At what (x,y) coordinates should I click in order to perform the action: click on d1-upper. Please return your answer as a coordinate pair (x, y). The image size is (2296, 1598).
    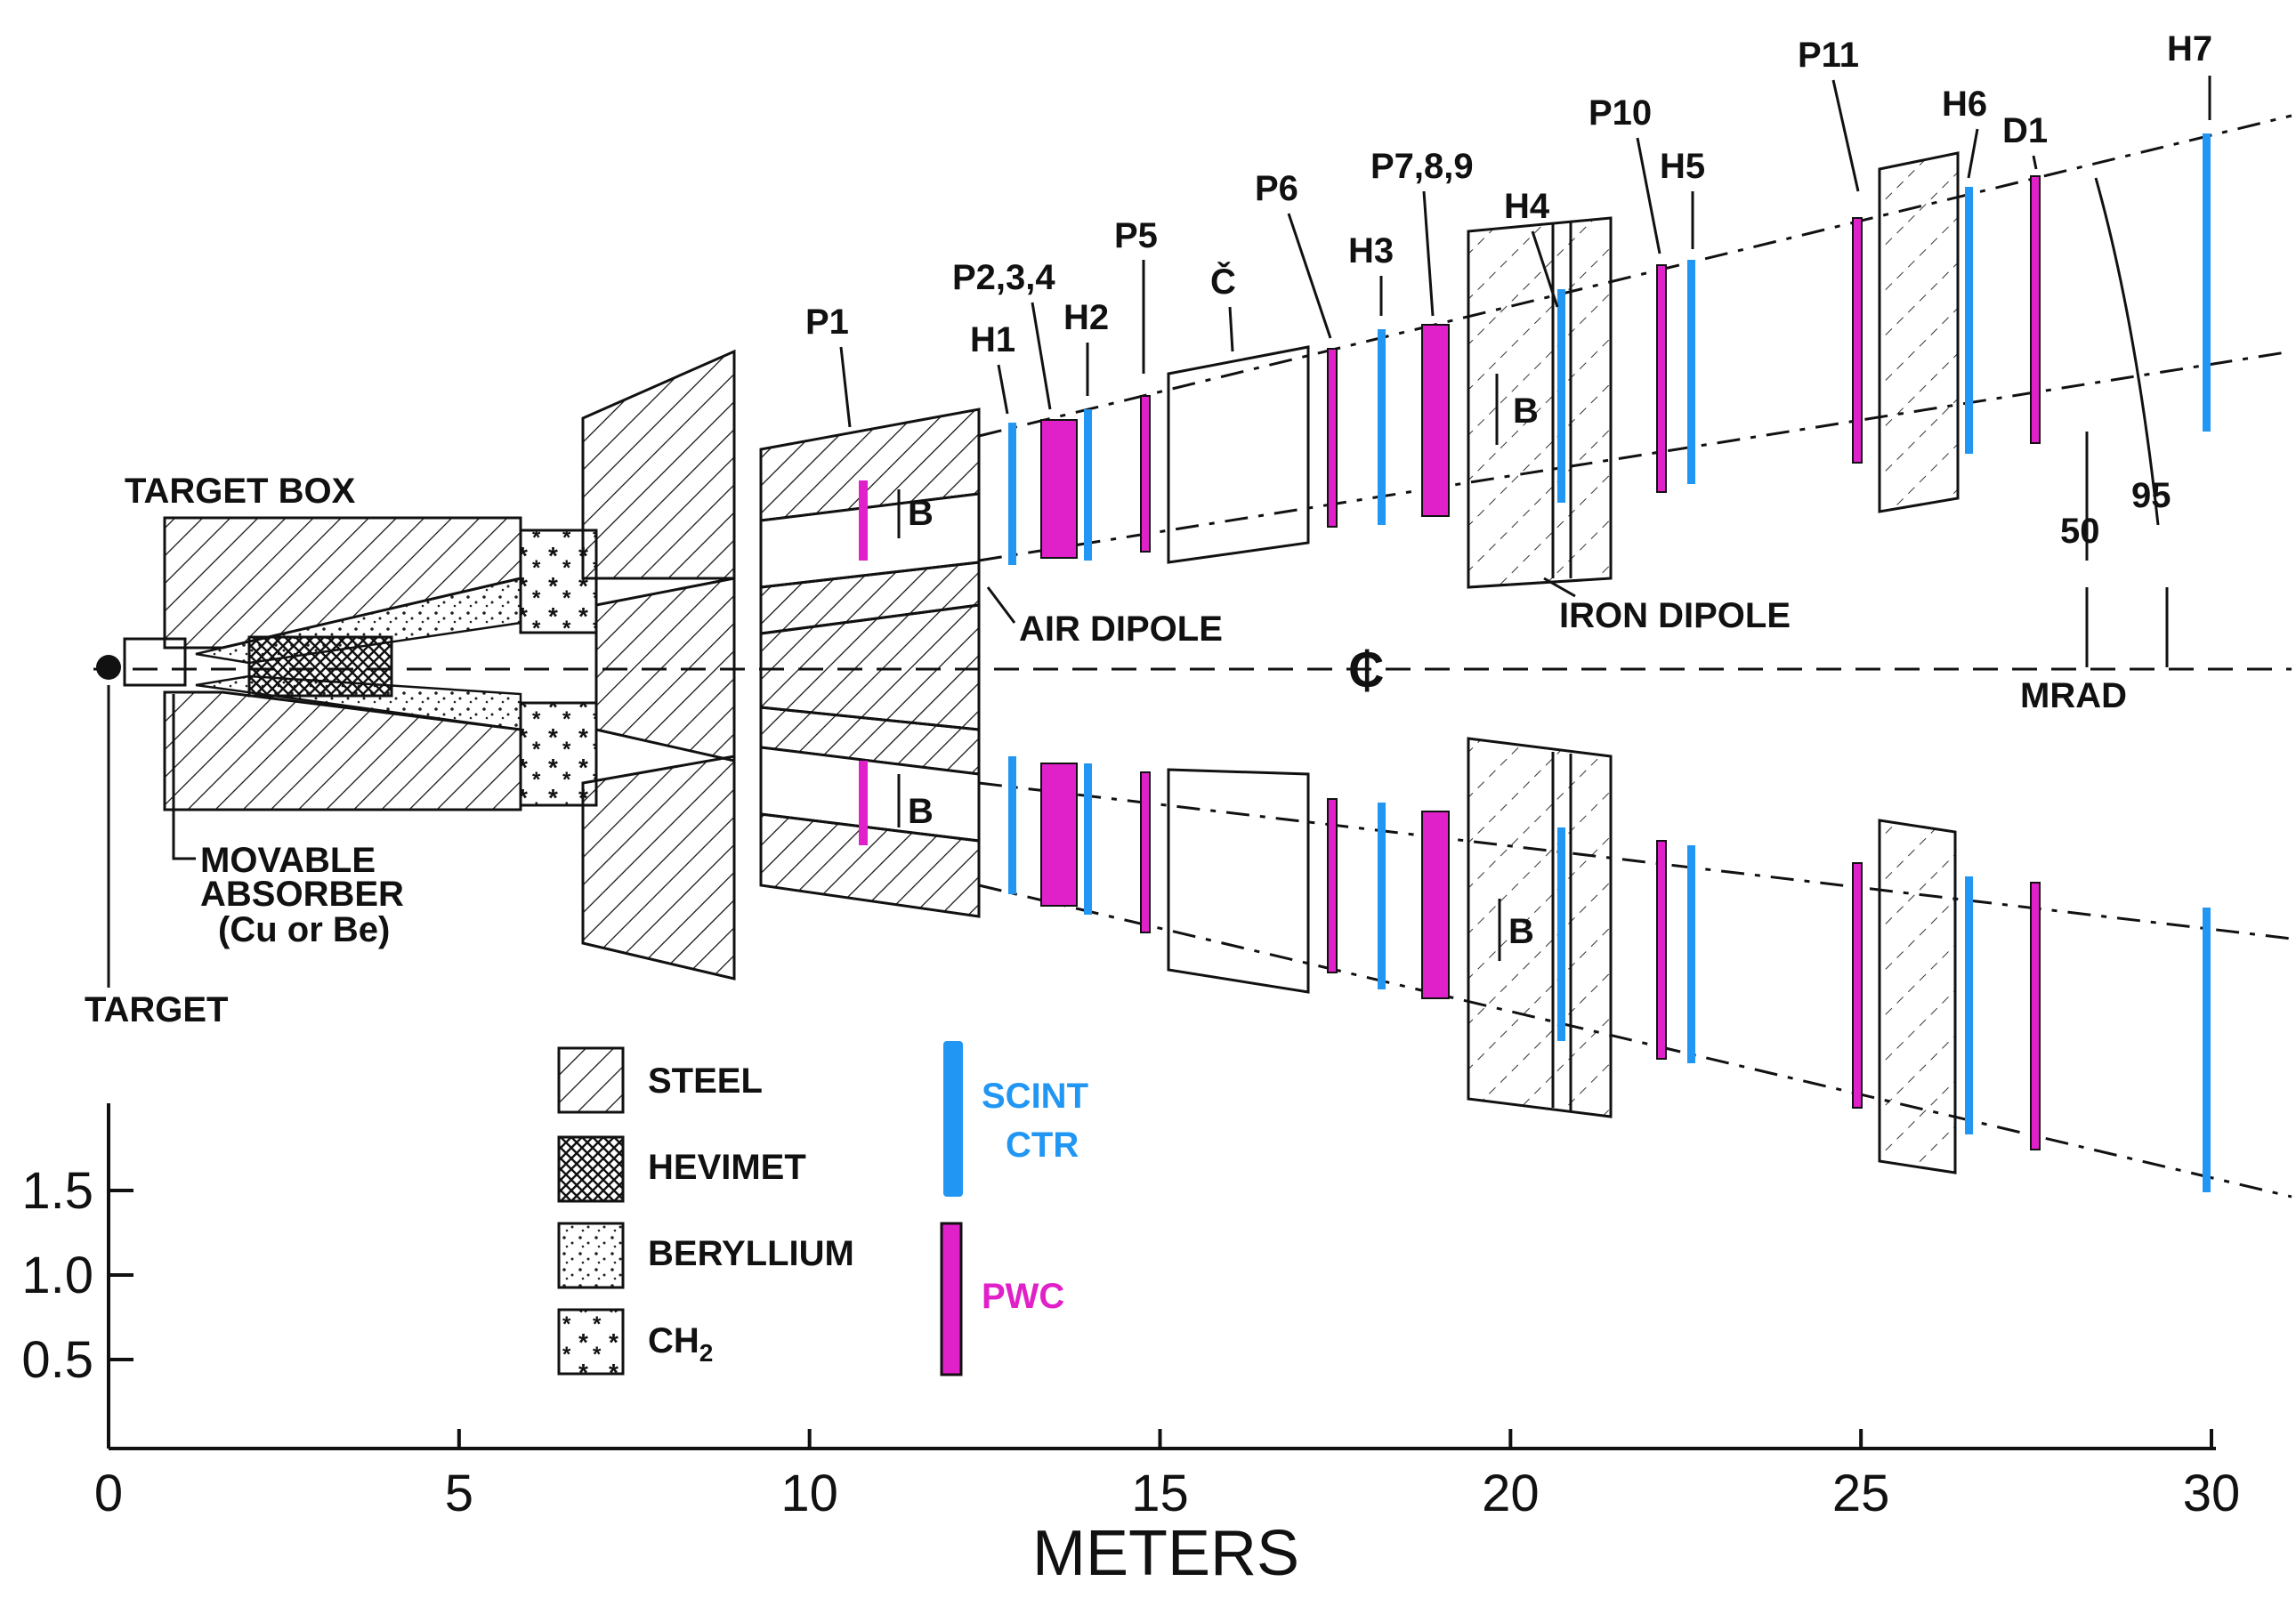
    Looking at the image, I should click on (2035, 309).